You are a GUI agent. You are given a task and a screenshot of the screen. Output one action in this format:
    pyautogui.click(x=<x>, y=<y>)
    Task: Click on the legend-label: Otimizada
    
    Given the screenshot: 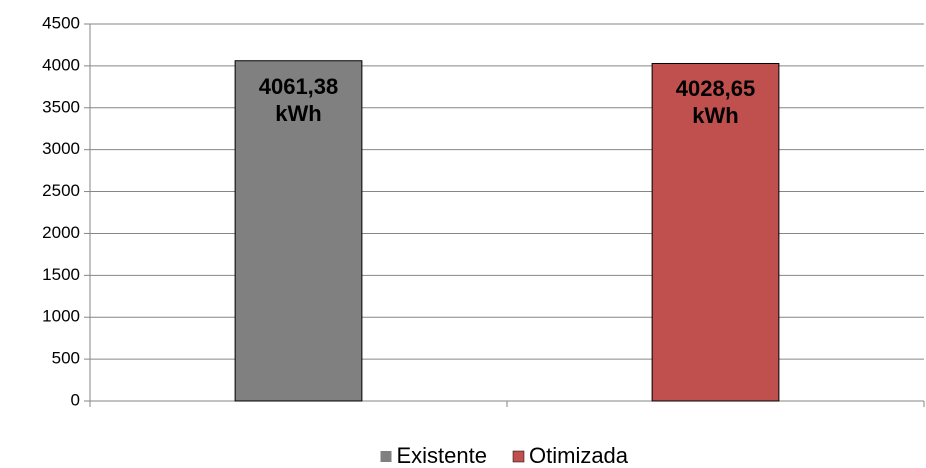 What is the action you would take?
    pyautogui.click(x=579, y=455)
    